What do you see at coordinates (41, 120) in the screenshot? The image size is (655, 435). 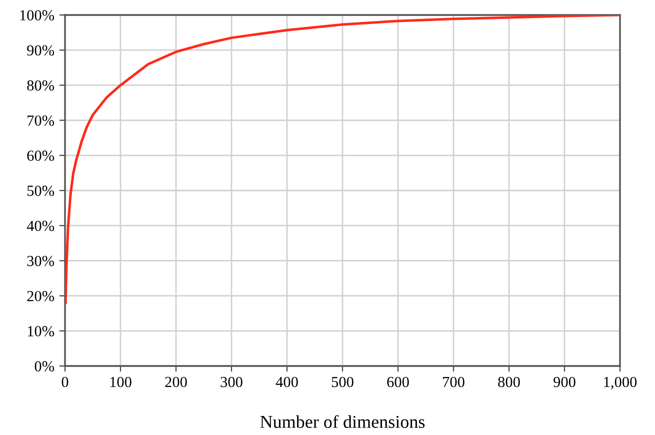 I see `y-tick-label: 70%` at bounding box center [41, 120].